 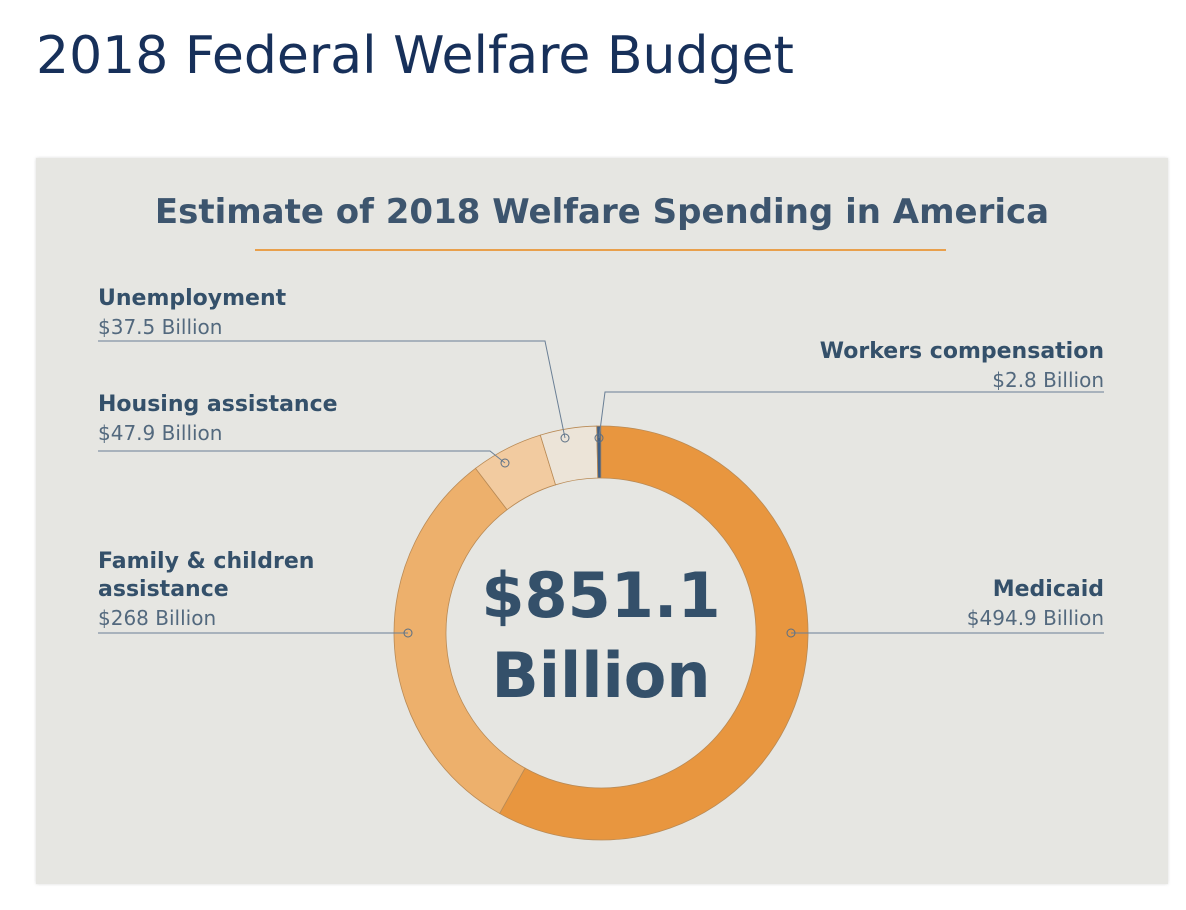 I want to click on segment-name: Unemployment, so click(x=192, y=298).